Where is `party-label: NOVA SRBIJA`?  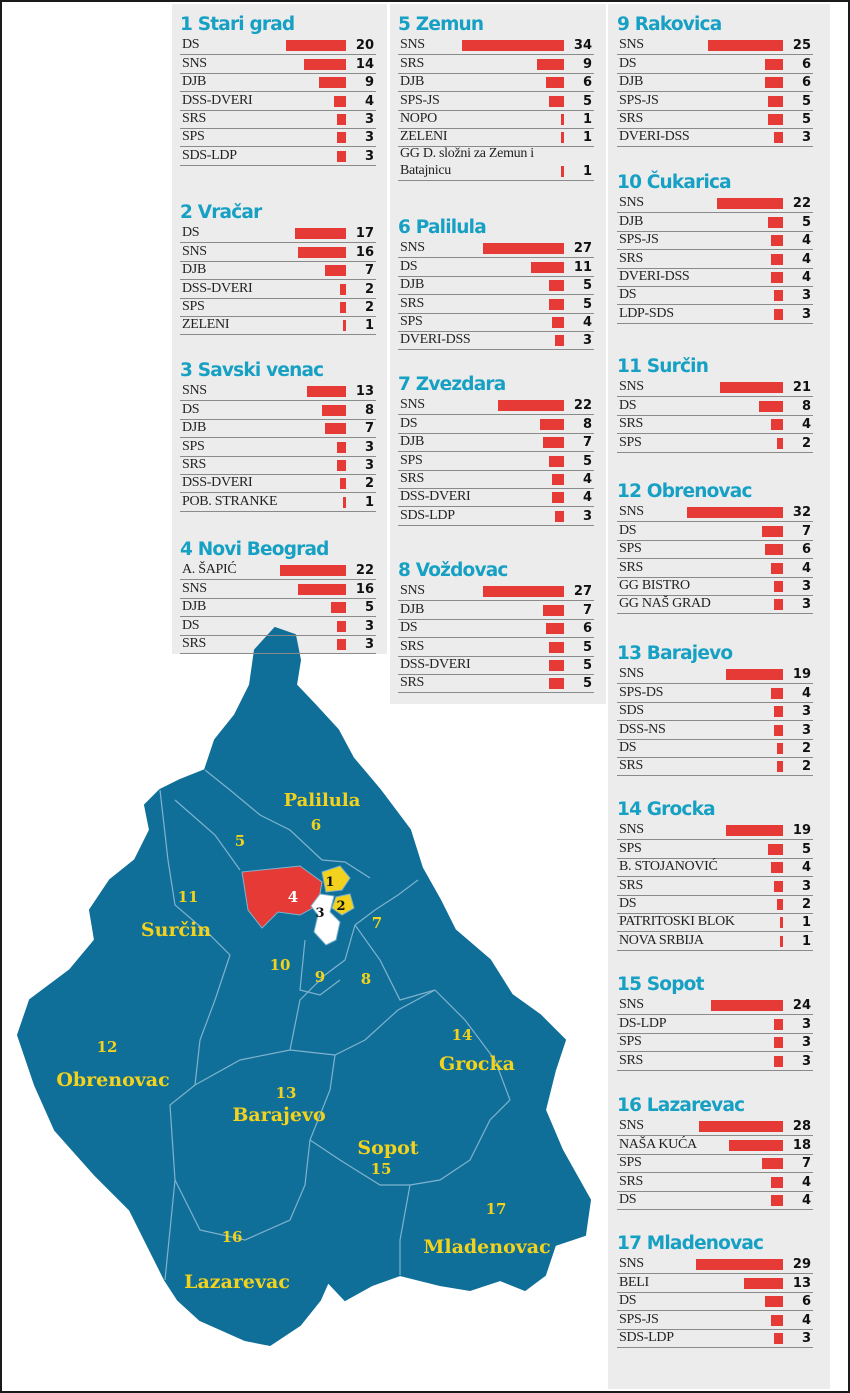 party-label: NOVA SRBIJA is located at coordinates (661, 940).